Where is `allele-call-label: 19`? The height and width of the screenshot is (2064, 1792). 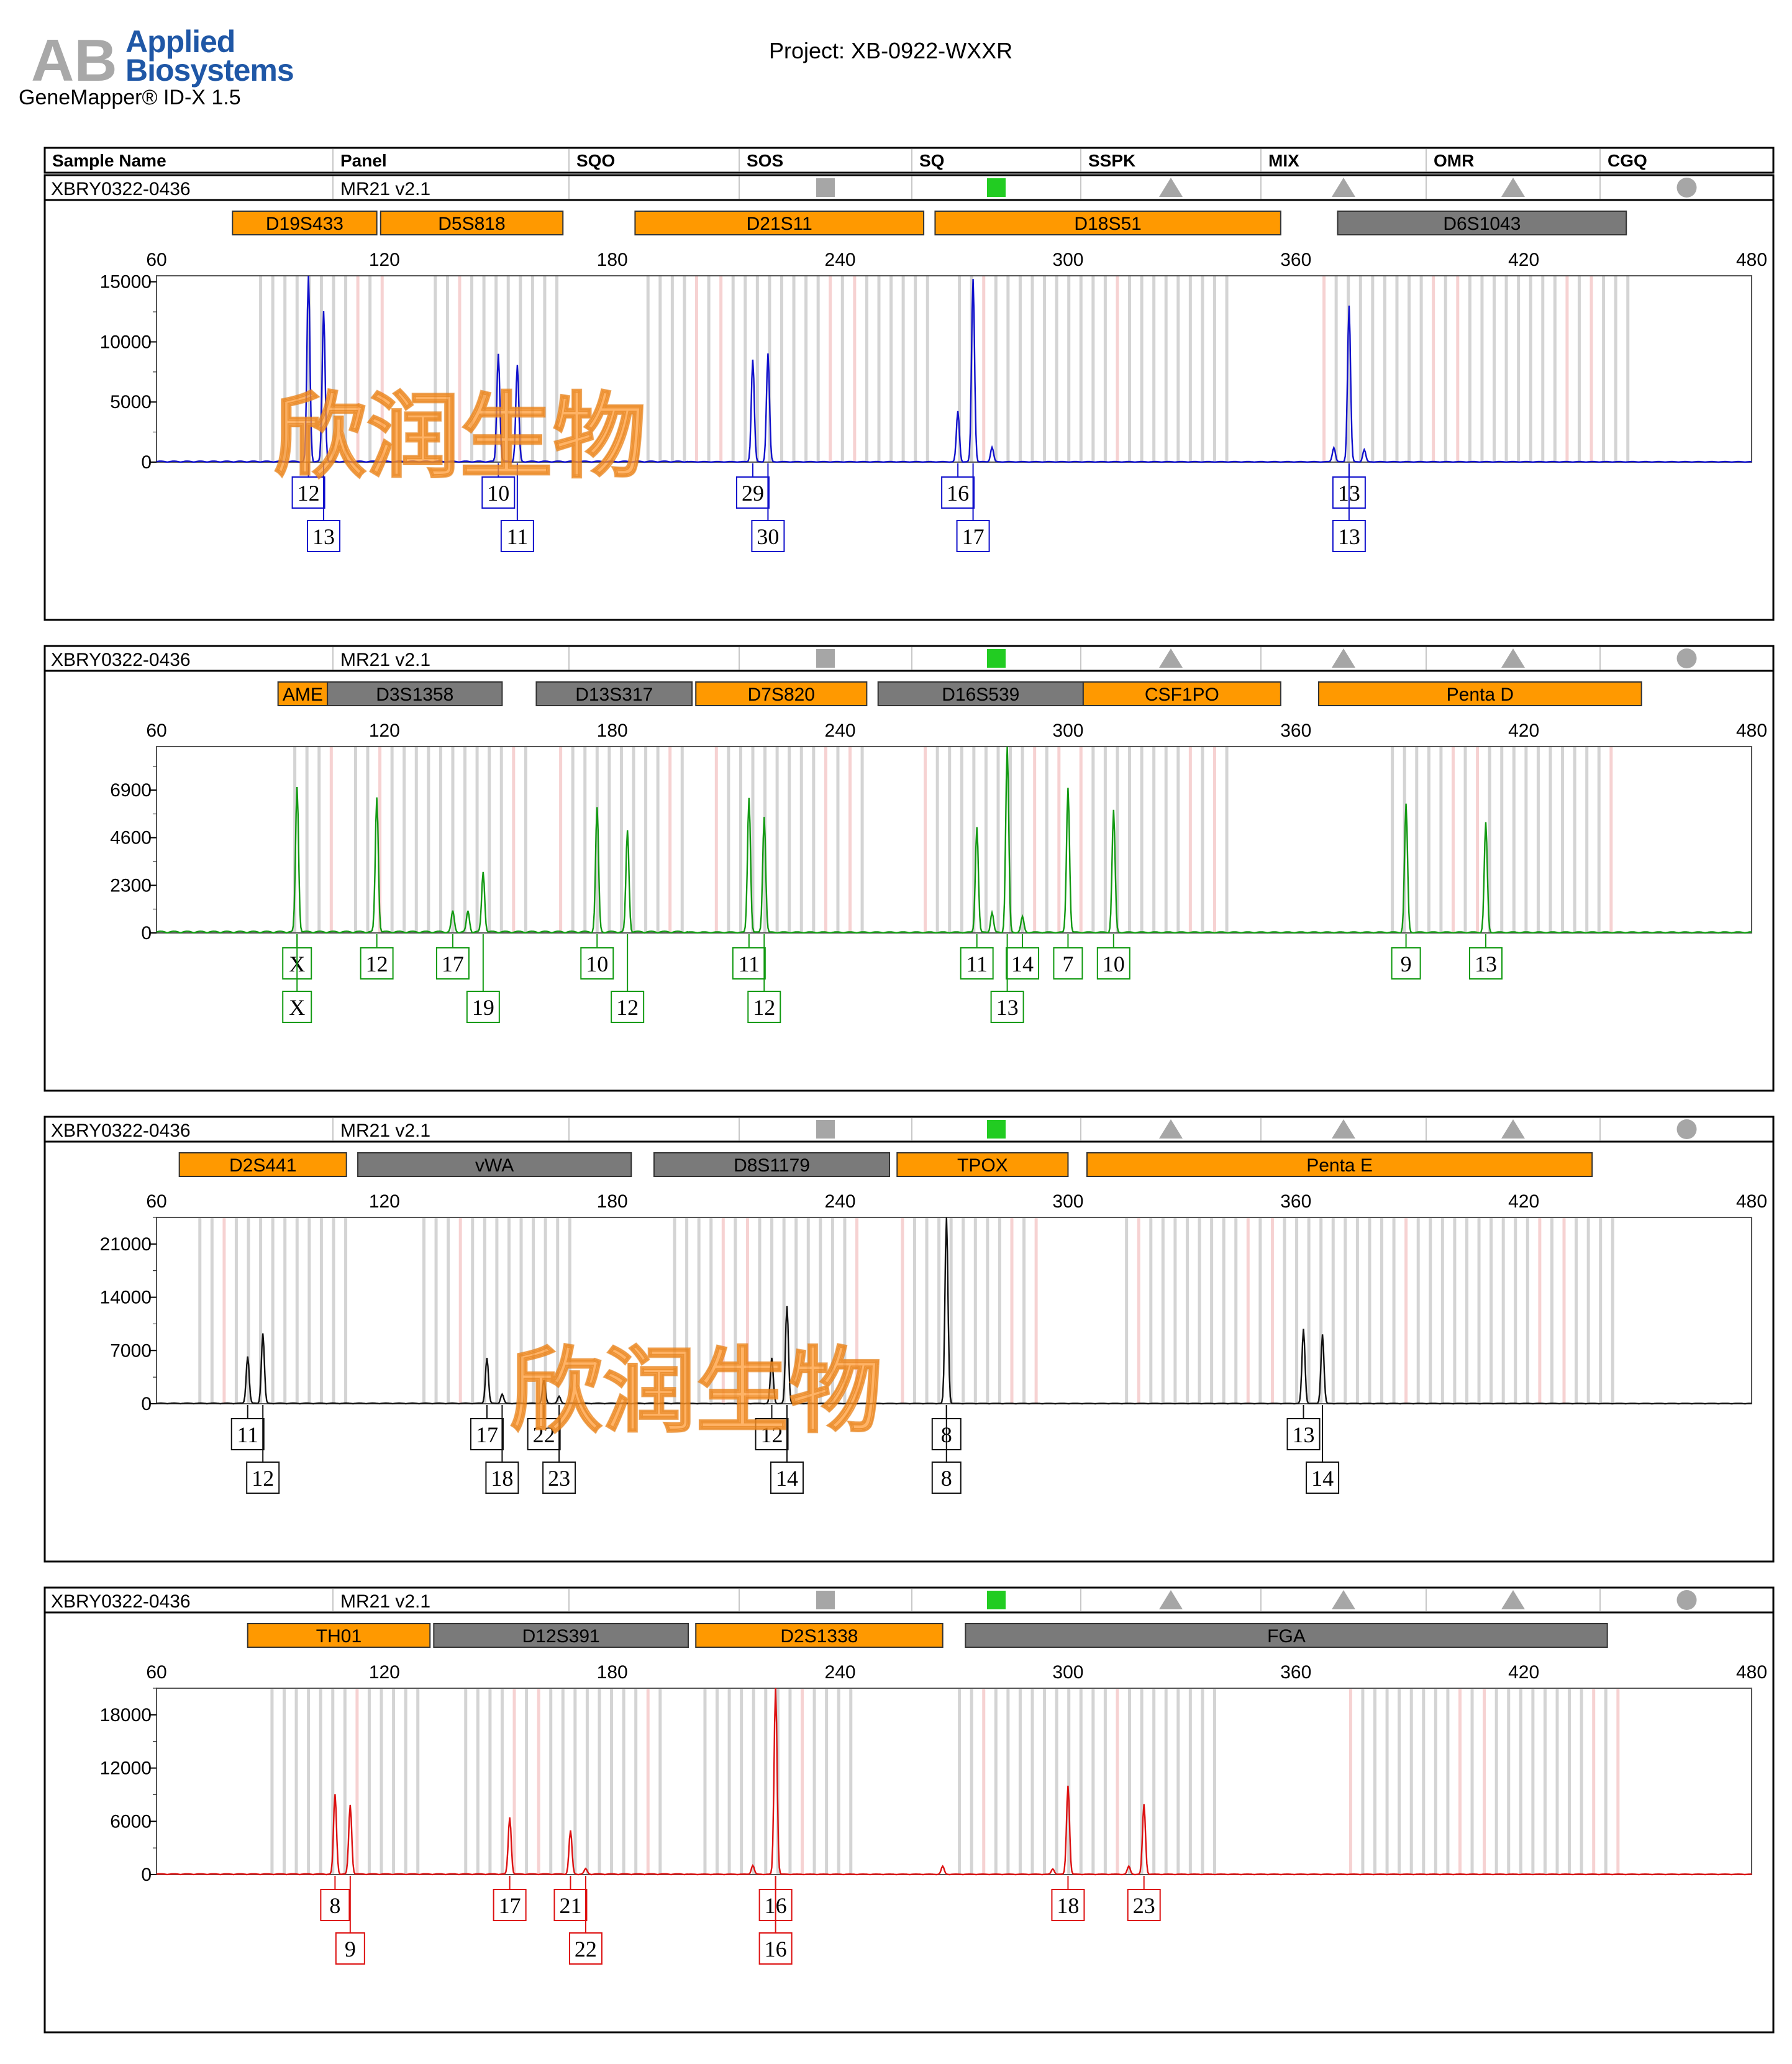
allele-call-label: 19 is located at coordinates (483, 1007).